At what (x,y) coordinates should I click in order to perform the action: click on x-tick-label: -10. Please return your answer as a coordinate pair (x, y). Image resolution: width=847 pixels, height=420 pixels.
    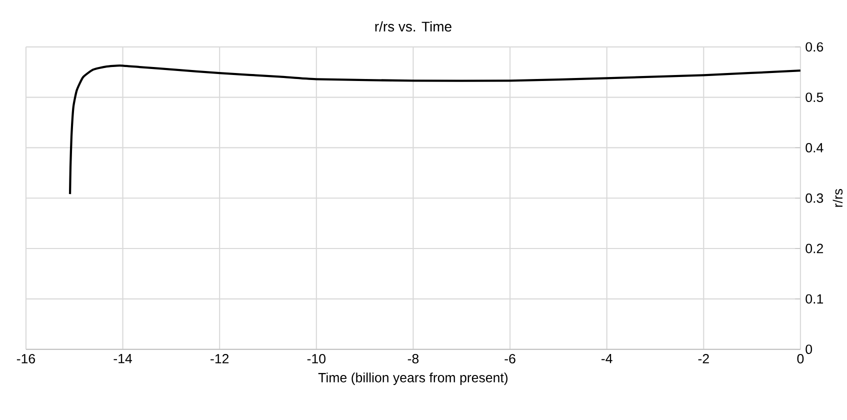
    Looking at the image, I should click on (316, 359).